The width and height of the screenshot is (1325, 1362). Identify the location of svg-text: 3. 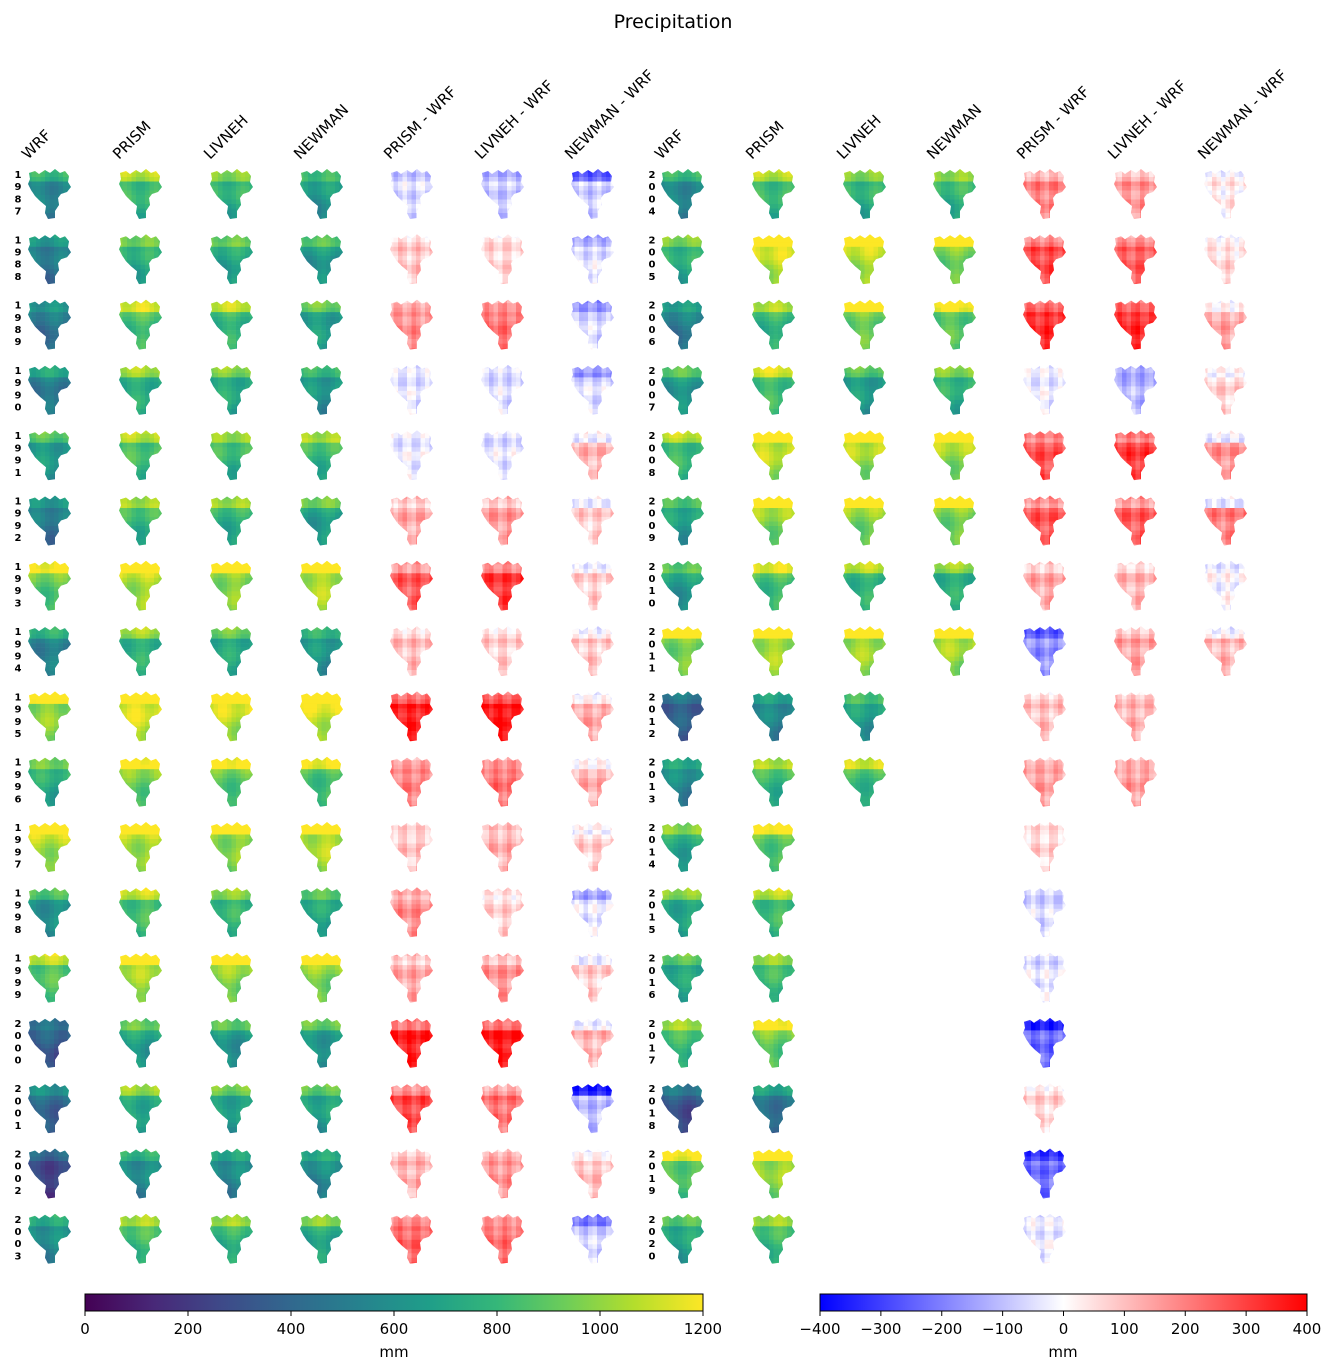
(652, 799).